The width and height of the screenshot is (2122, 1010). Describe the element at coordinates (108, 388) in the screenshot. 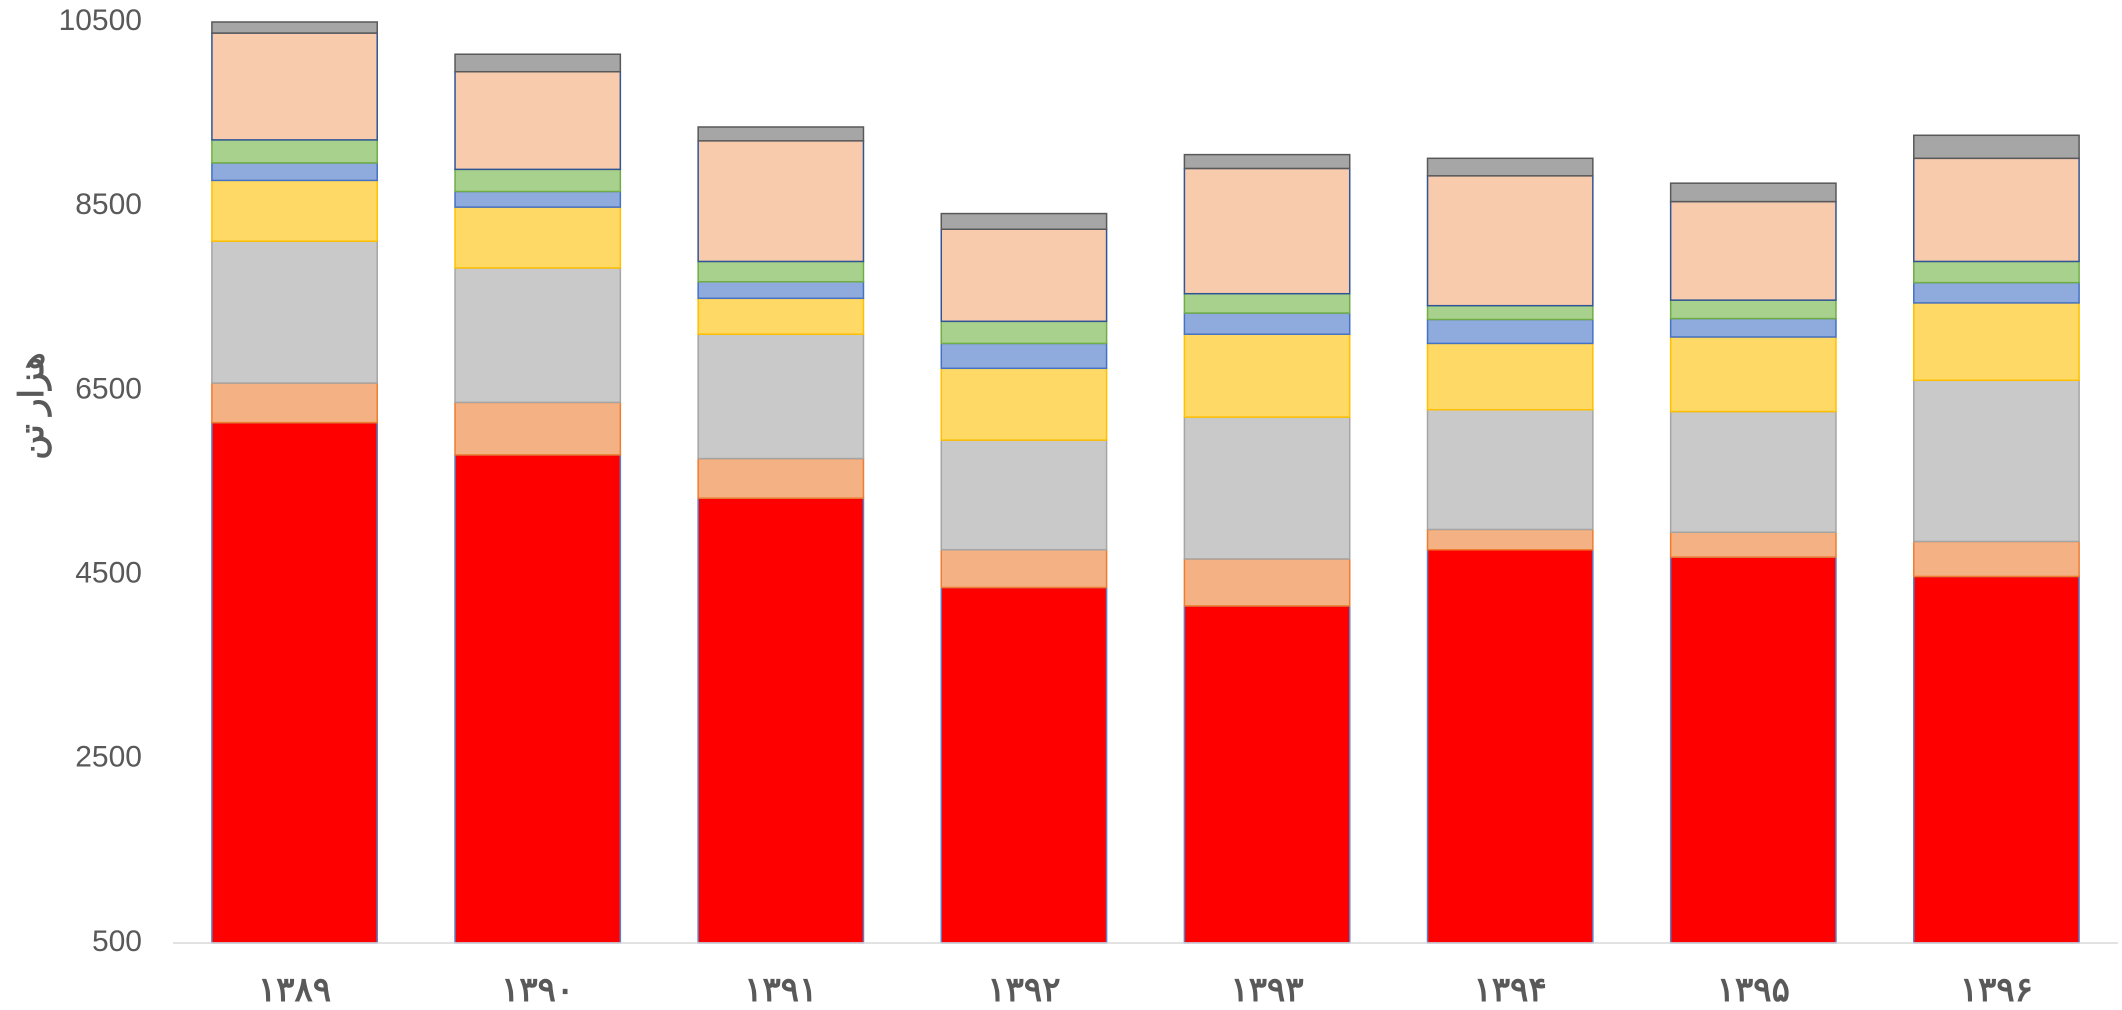

I see `y-tick-label: 6500` at that location.